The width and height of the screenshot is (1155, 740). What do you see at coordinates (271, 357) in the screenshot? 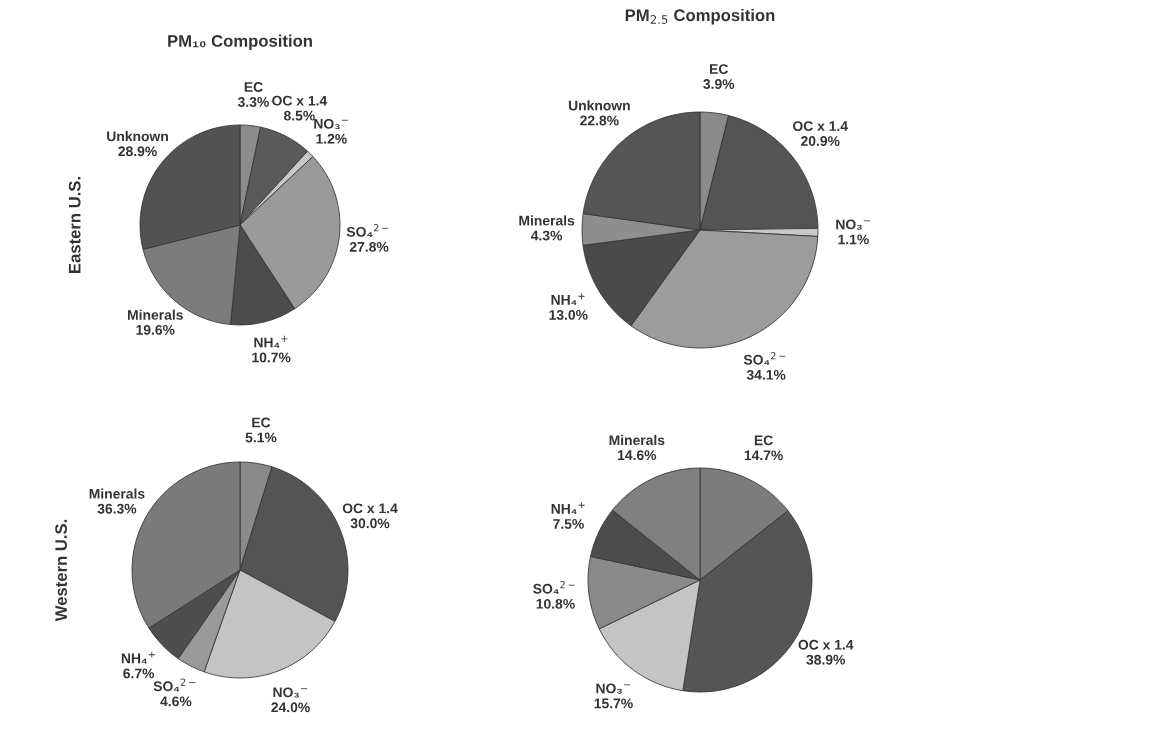
I see `data-label: 10.7%` at bounding box center [271, 357].